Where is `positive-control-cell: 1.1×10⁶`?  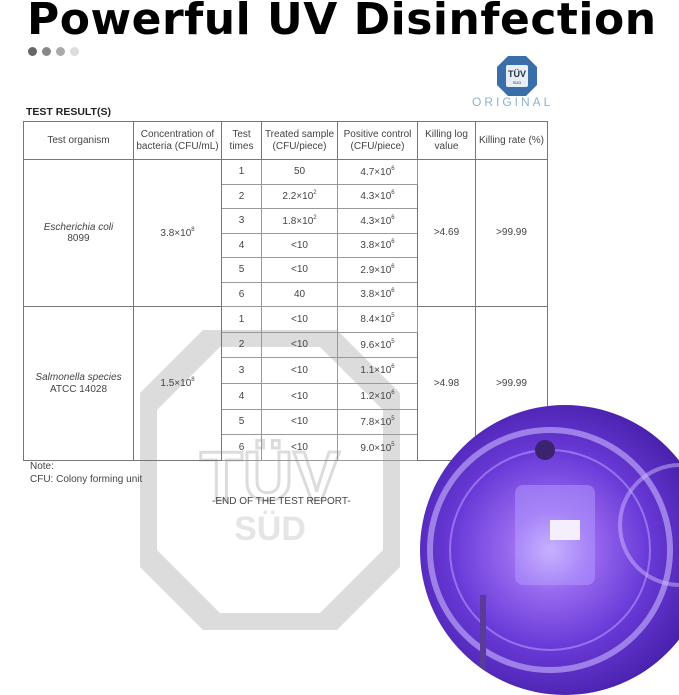 positive-control-cell: 1.1×10⁶ is located at coordinates (377, 371).